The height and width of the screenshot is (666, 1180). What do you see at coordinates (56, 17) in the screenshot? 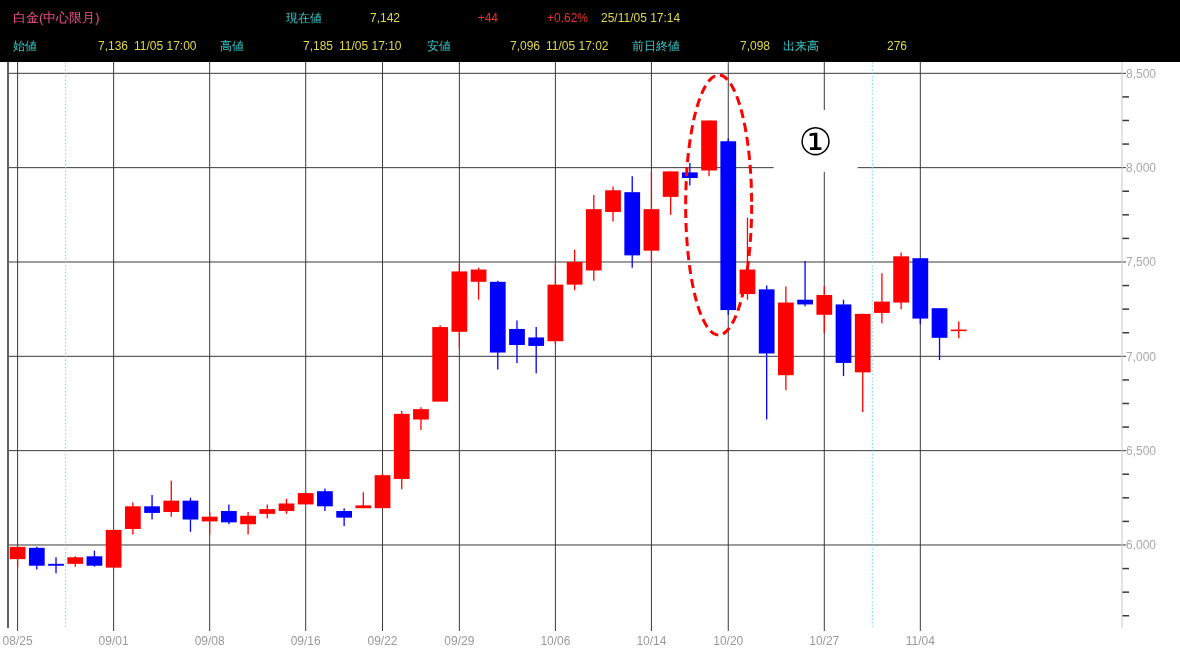
I see `title: 白金(中心限月)` at bounding box center [56, 17].